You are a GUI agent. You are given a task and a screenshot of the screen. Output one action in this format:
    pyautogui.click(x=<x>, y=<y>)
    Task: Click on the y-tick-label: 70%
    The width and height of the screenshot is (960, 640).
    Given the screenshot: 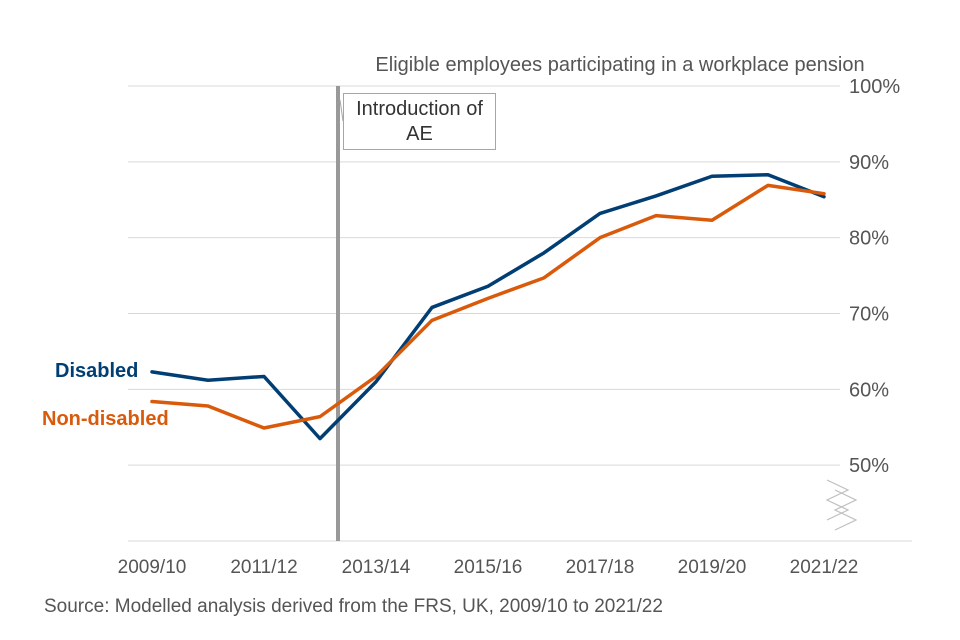 What is the action you would take?
    pyautogui.click(x=869, y=315)
    